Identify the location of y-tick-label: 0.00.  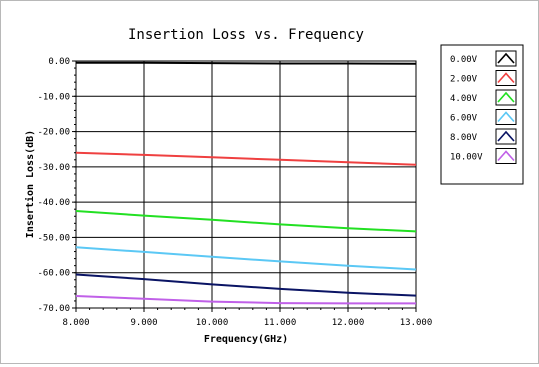
(59, 62).